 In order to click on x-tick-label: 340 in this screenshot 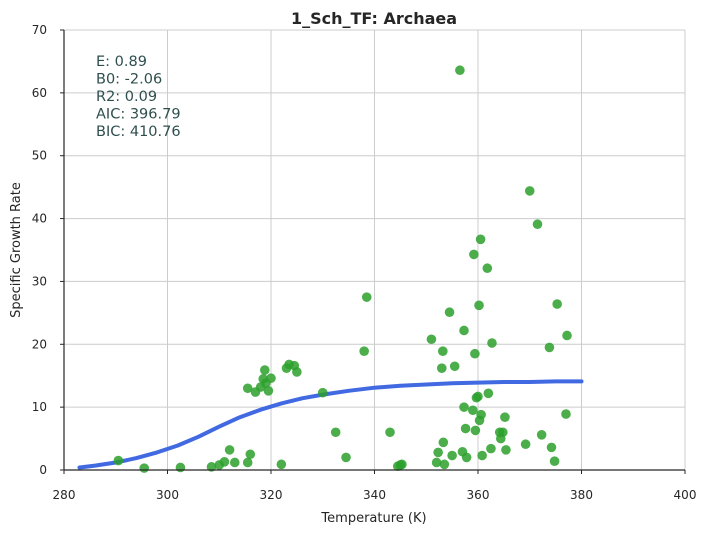, I will do `click(374, 495)`.